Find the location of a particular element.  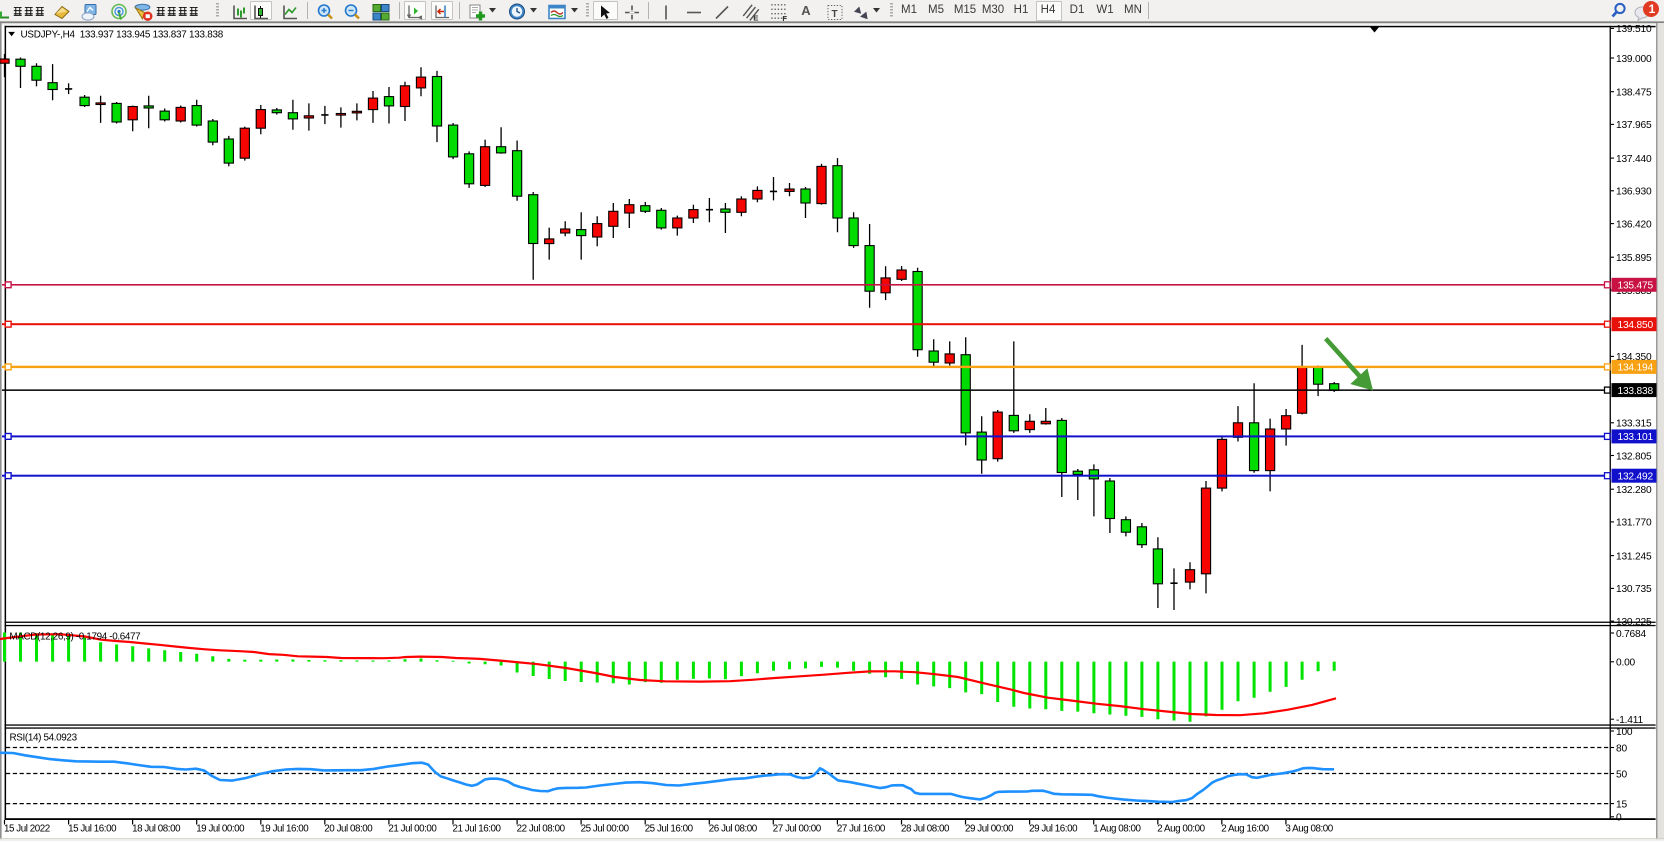

svg-text: 22 Jul 08:00 is located at coordinates (541, 829).